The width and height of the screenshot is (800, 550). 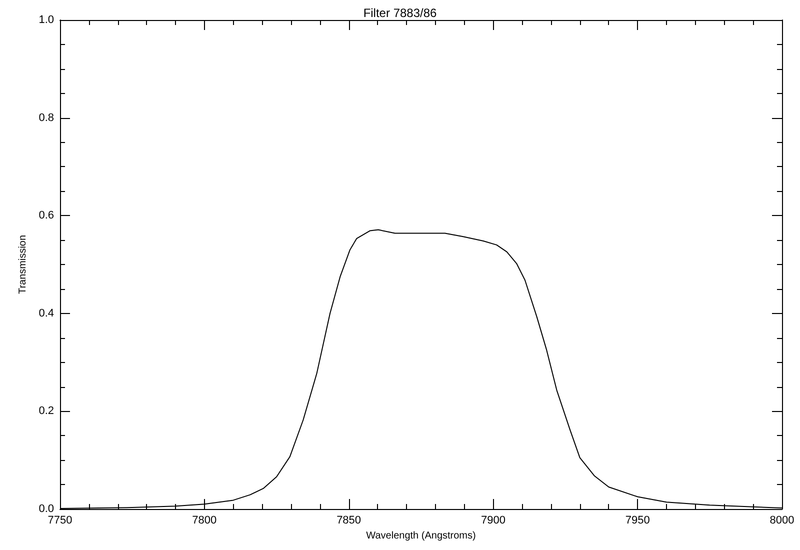 I want to click on x-tick-label: 7900, so click(x=493, y=520).